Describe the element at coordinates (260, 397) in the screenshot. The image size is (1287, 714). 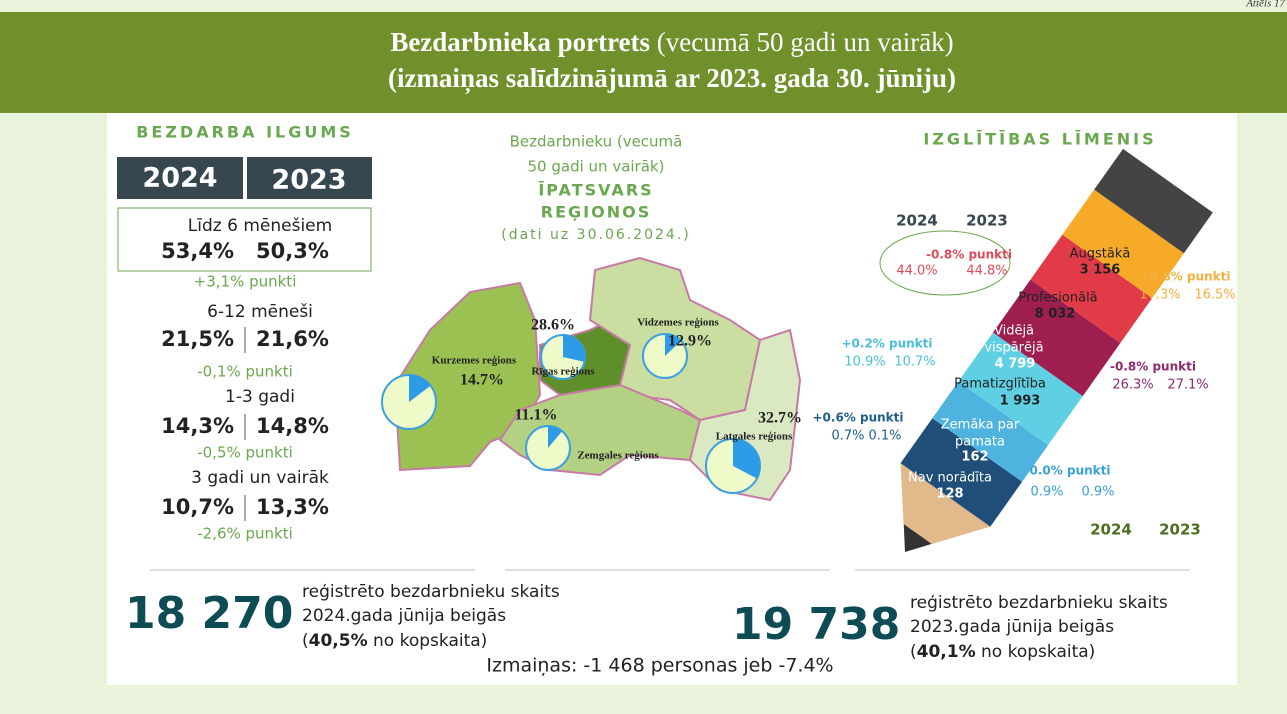
I see `group-label: 1-3 gadi` at that location.